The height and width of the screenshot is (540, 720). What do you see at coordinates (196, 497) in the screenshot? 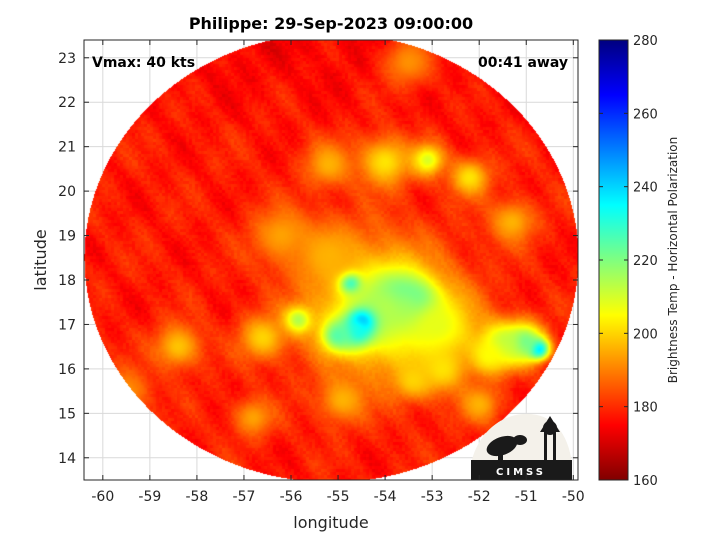
I see `x-tick-label: -58` at bounding box center [196, 497].